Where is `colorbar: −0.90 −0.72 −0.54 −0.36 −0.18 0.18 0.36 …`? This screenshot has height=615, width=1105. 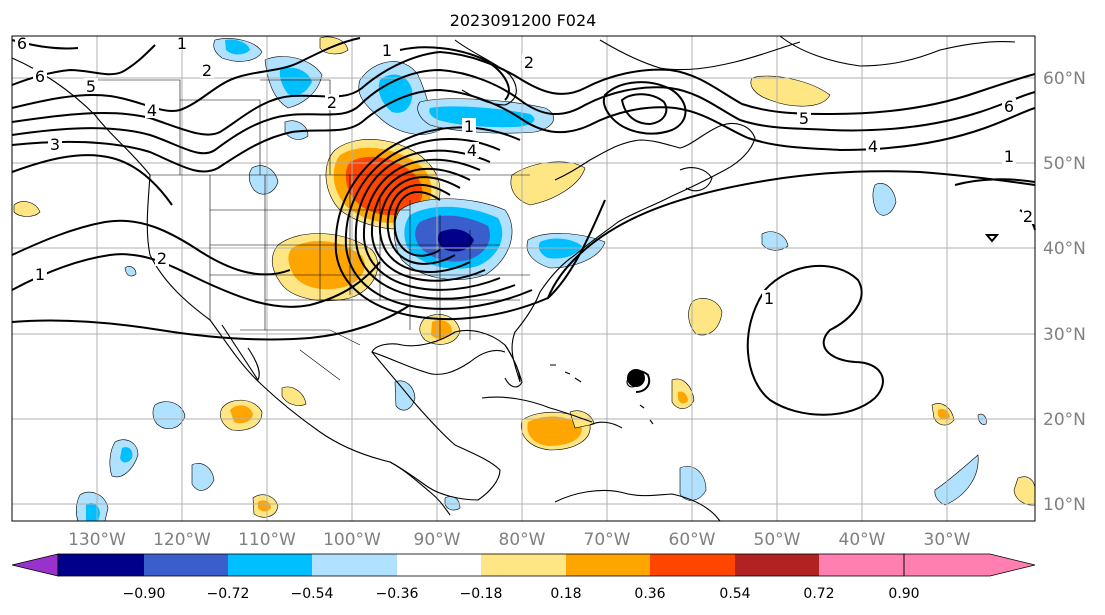
colorbar: −0.90 −0.72 −0.54 −0.36 −0.18 0.18 0.36 … is located at coordinates (523, 577).